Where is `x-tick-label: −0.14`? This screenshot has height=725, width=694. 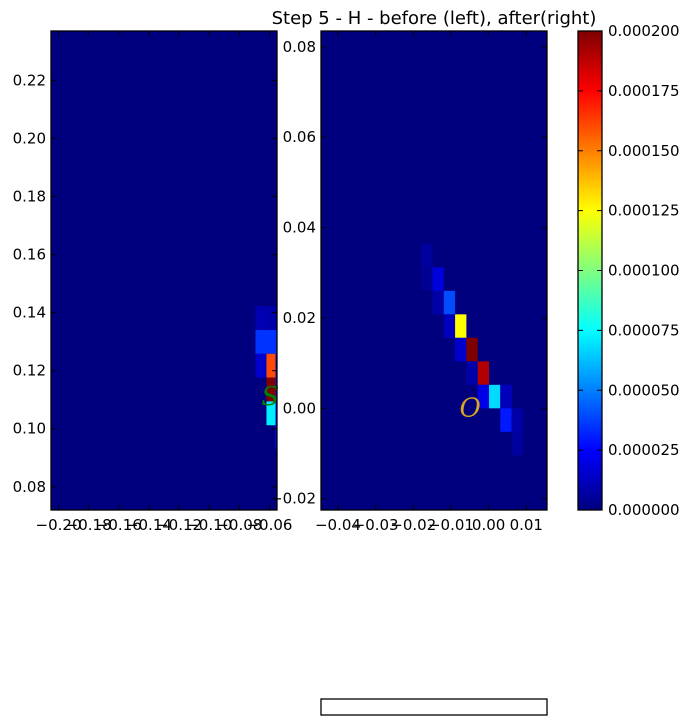 x-tick-label: −0.14 is located at coordinates (149, 525).